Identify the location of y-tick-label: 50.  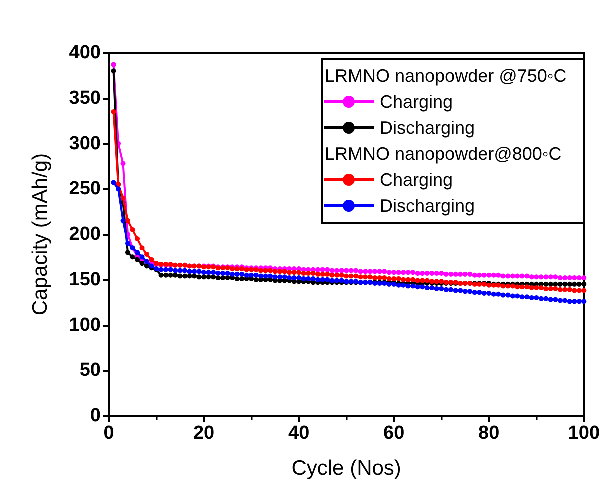
(90, 371).